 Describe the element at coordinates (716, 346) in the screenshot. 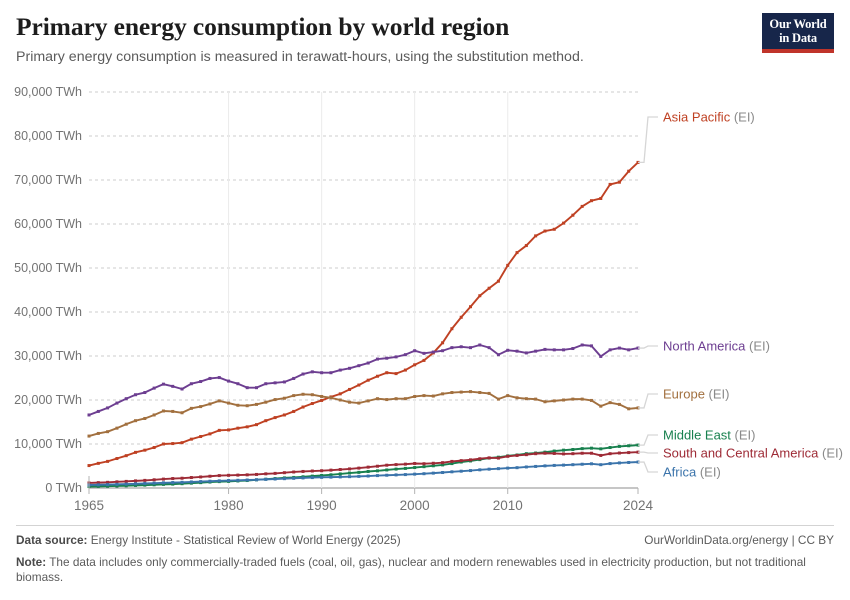

I see `series-label: North America (EI)` at that location.